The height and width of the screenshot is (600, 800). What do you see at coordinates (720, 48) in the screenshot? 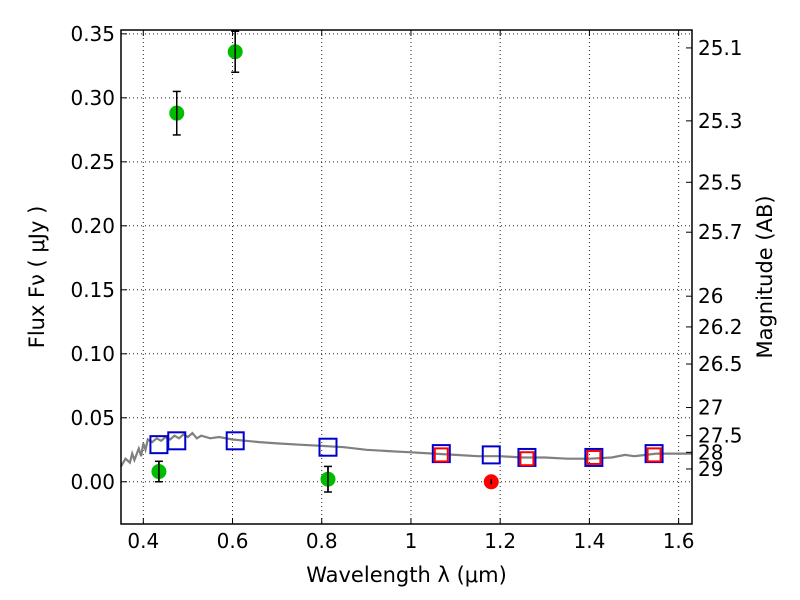
I see `right-tick-label: 25.1` at bounding box center [720, 48].